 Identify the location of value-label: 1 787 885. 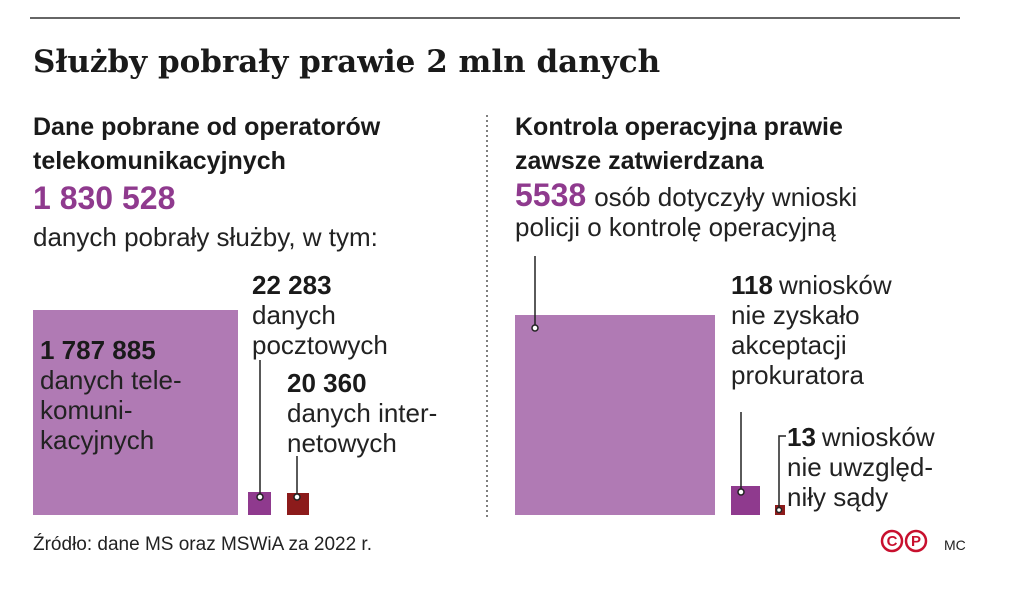
(98, 350).